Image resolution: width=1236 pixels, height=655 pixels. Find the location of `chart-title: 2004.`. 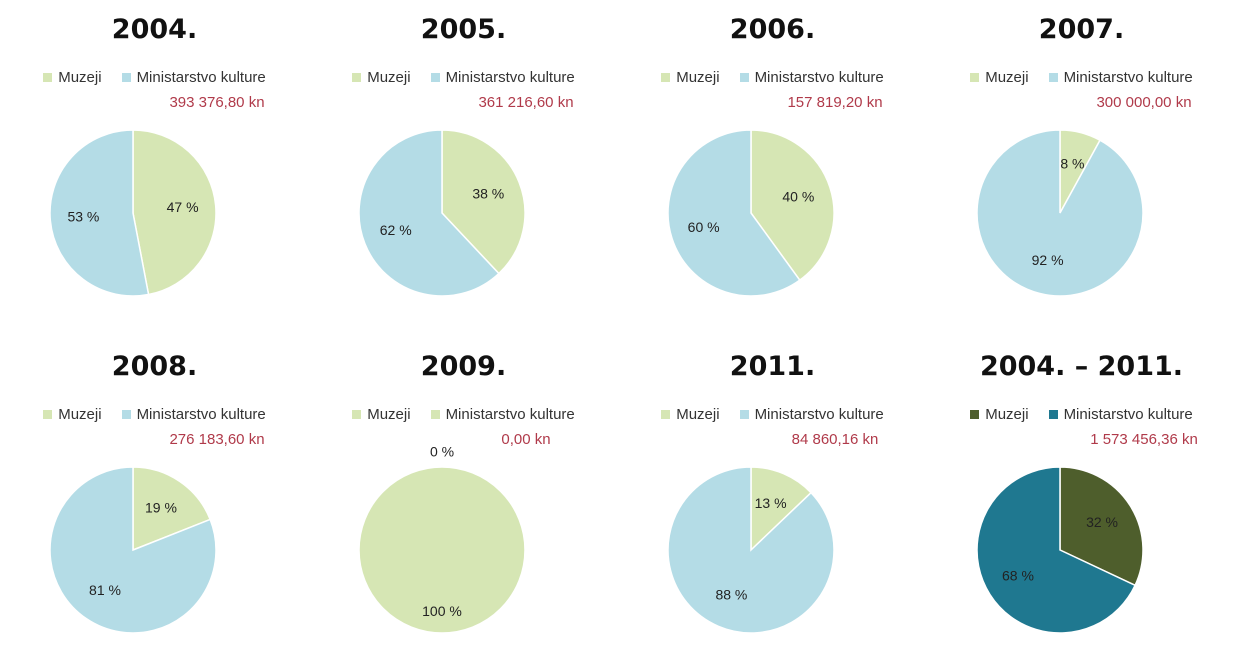

chart-title: 2004. is located at coordinates (154, 29).